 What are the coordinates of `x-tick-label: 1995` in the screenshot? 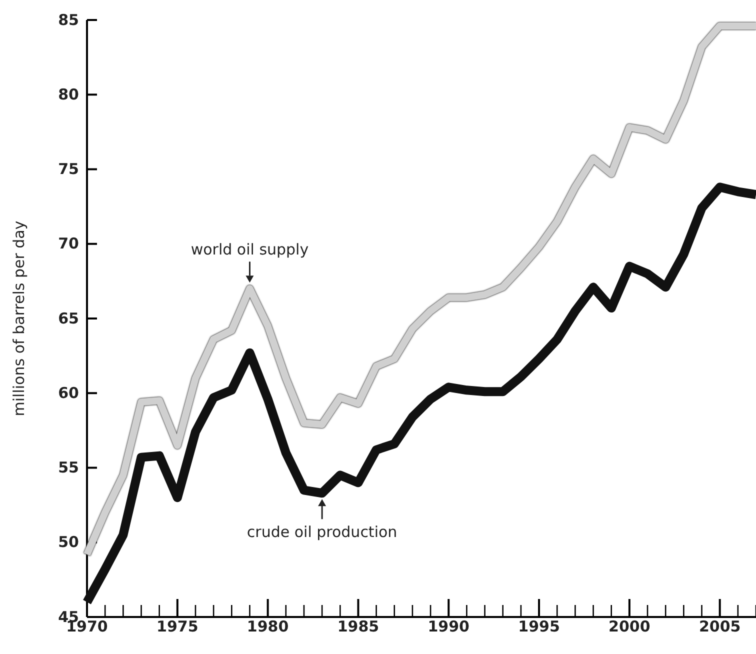 It's located at (539, 627).